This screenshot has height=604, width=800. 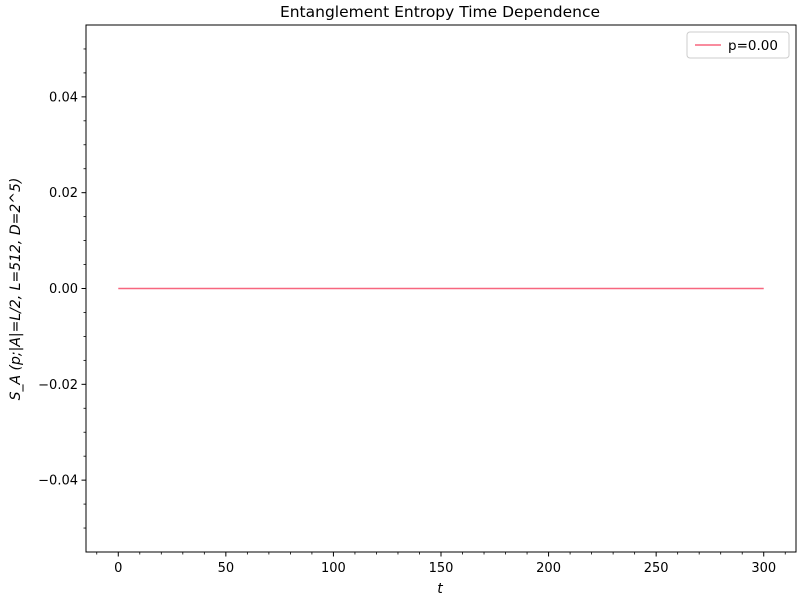 I want to click on x-tick-label: 100, so click(x=333, y=568).